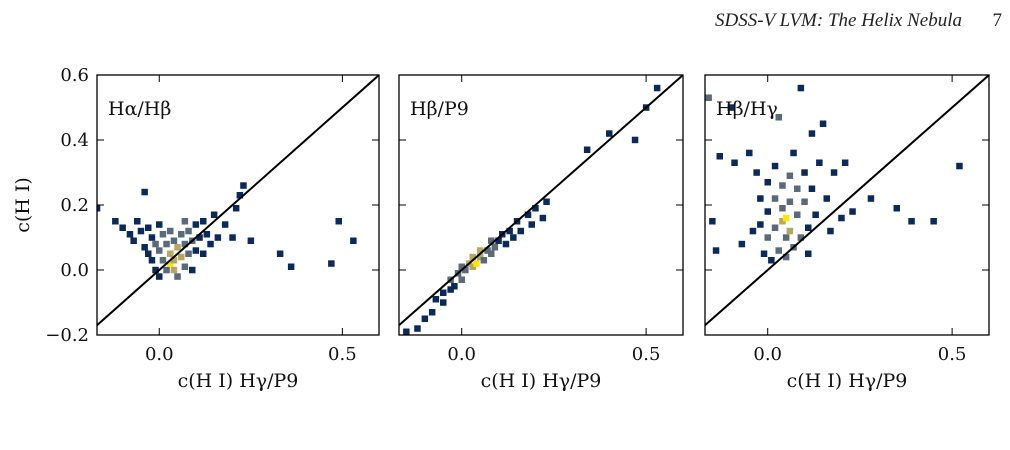 Image resolution: width=1010 pixels, height=450 pixels. Describe the element at coordinates (74, 75) in the screenshot. I see `y-tick-label: 0.6` at that location.